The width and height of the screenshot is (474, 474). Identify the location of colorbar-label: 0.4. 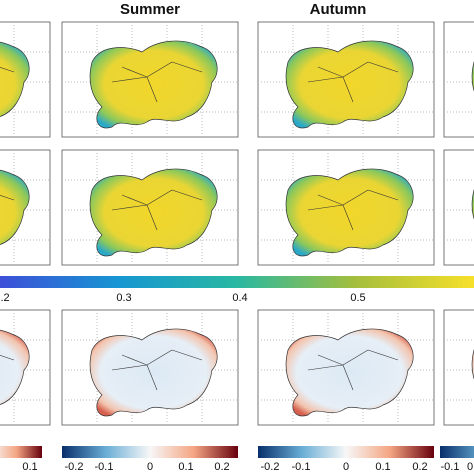
(239, 298).